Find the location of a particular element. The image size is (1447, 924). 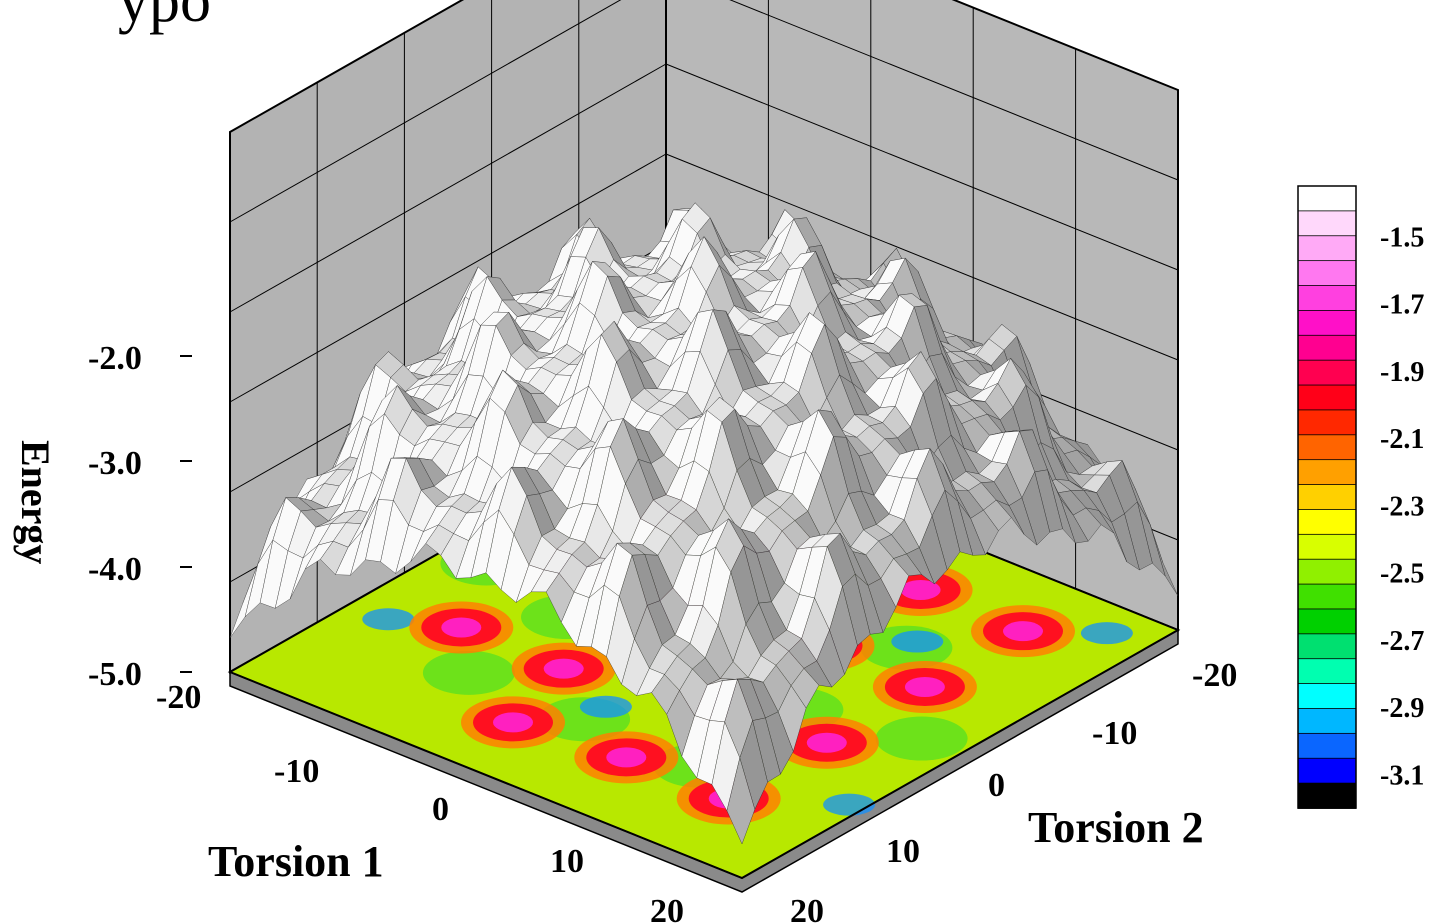

y-tick-label: -20 is located at coordinates (1214, 675).